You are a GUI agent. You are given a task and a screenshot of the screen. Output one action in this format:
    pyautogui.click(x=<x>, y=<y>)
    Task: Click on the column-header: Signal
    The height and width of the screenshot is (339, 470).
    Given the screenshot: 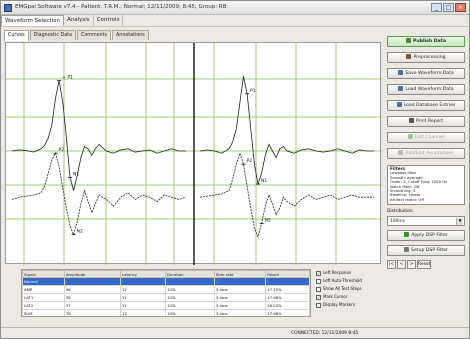 What is the action you would take?
    pyautogui.click(x=43, y=274)
    